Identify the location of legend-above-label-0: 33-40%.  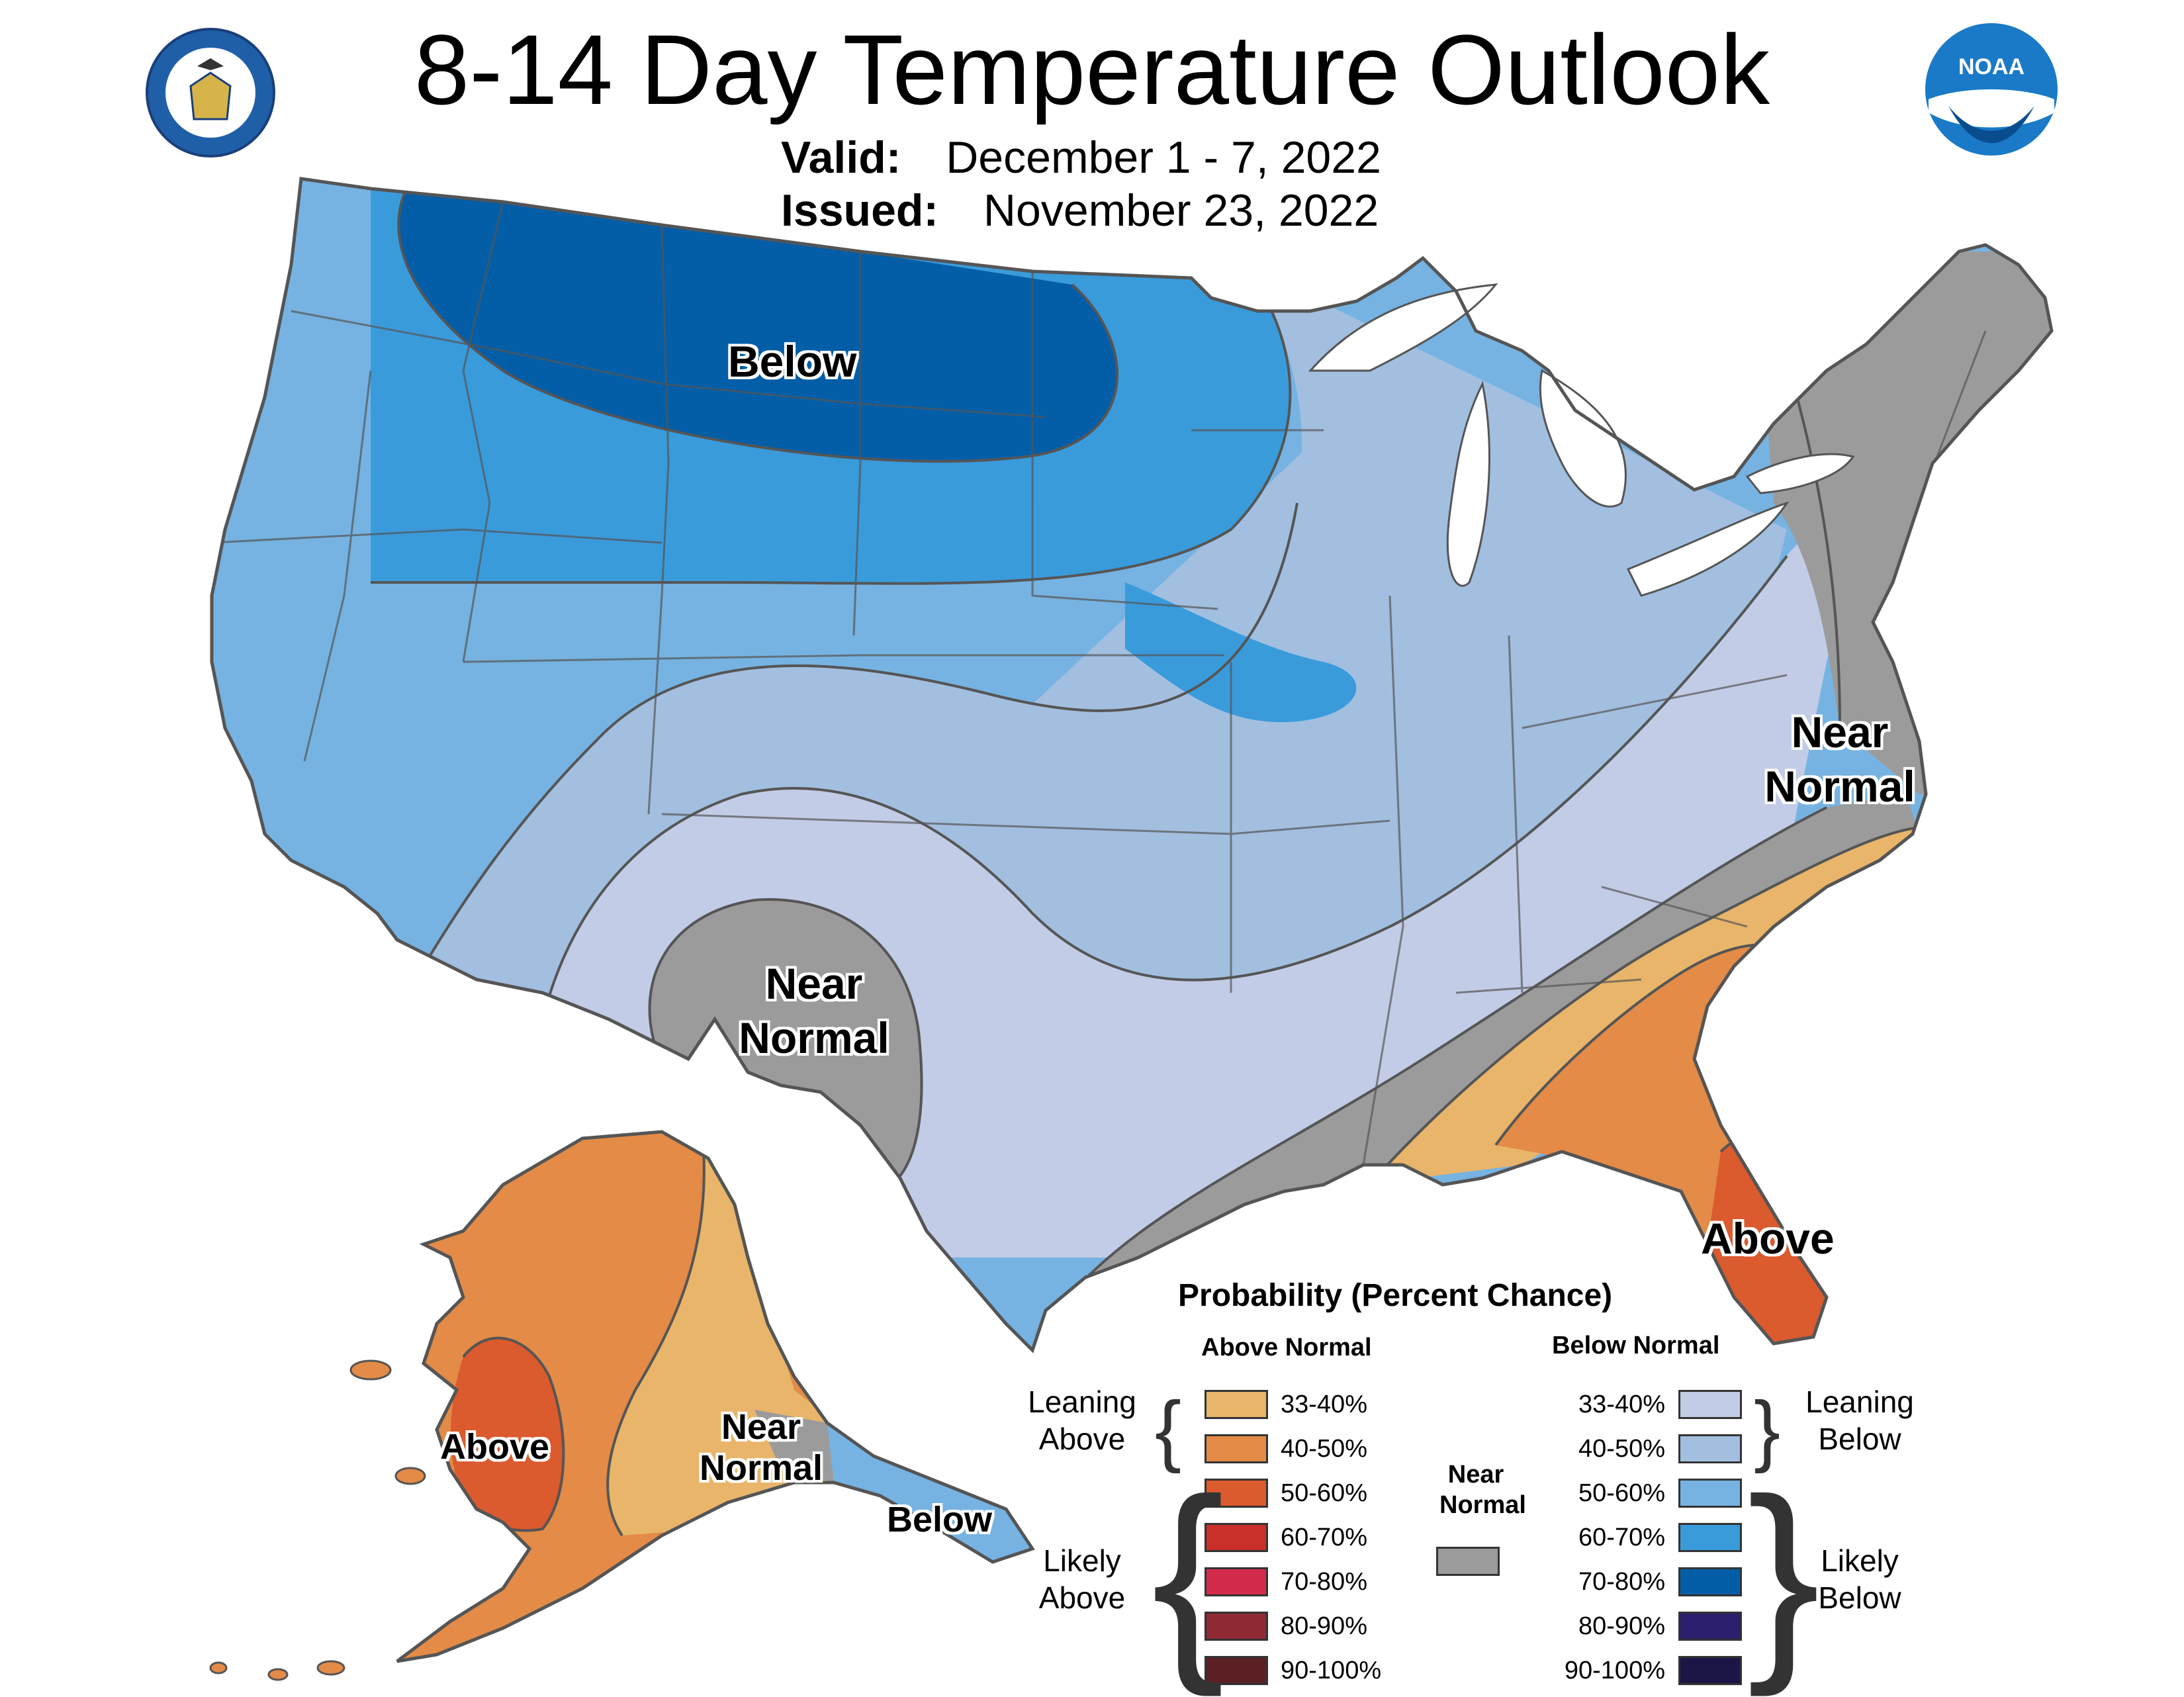
(1324, 1404).